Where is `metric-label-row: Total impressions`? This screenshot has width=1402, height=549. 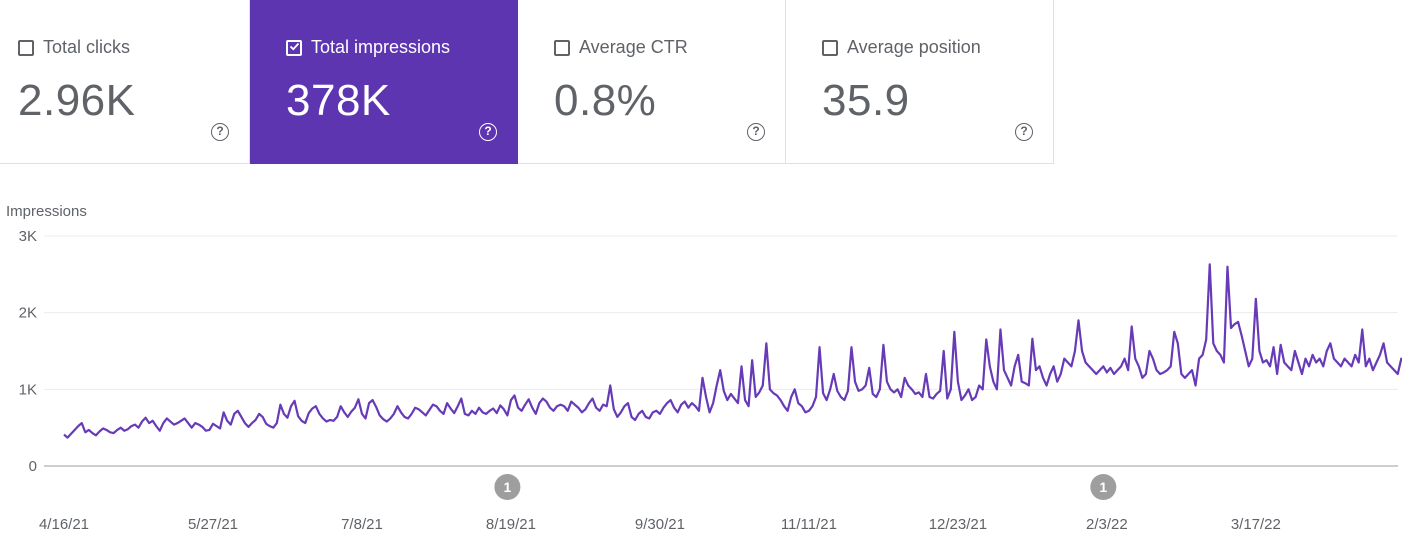 metric-label-row: Total impressions is located at coordinates (368, 47).